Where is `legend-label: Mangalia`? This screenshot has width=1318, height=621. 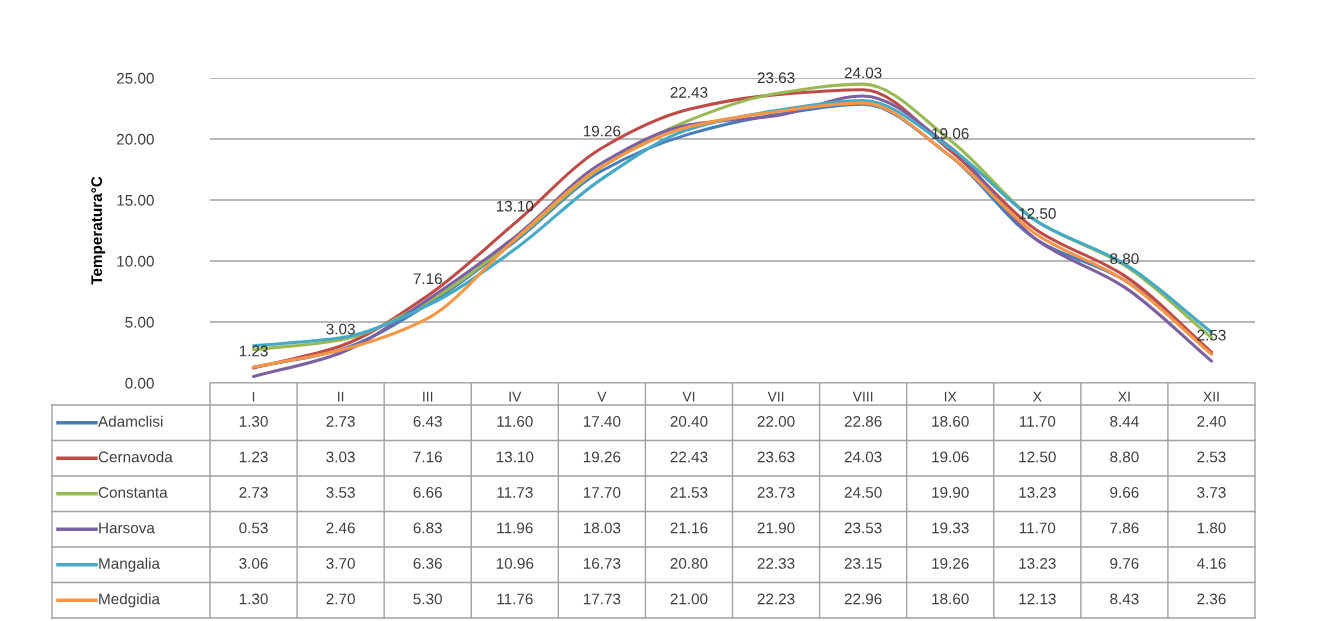 legend-label: Mangalia is located at coordinates (129, 564).